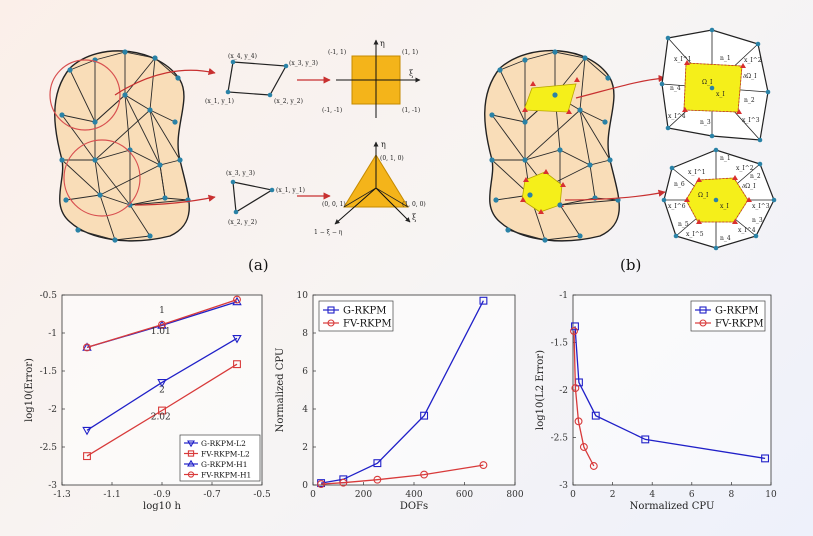 This screenshot has width=813, height=536. I want to click on domain-a-nodes, so click(125, 146).